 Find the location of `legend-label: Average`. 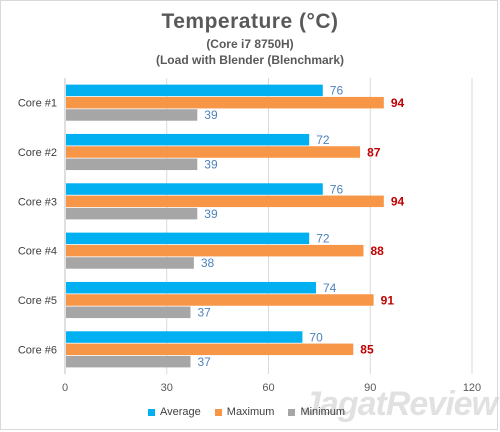

legend-label: Average is located at coordinates (180, 412).